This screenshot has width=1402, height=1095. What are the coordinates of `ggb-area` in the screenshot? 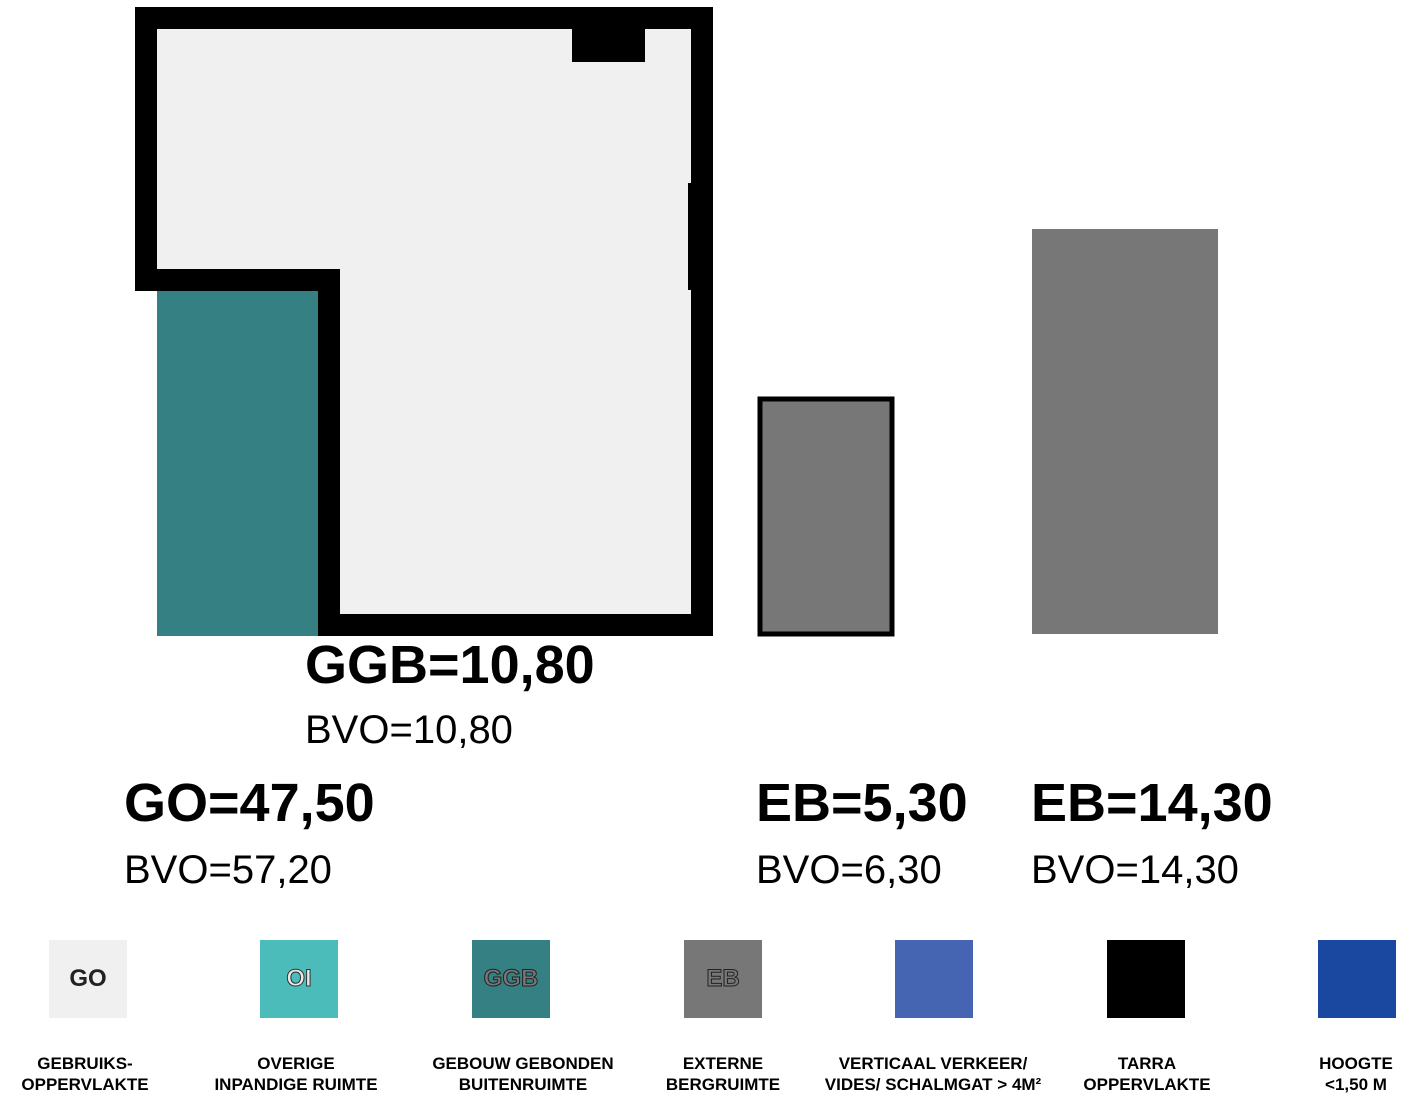 It's located at (241, 462).